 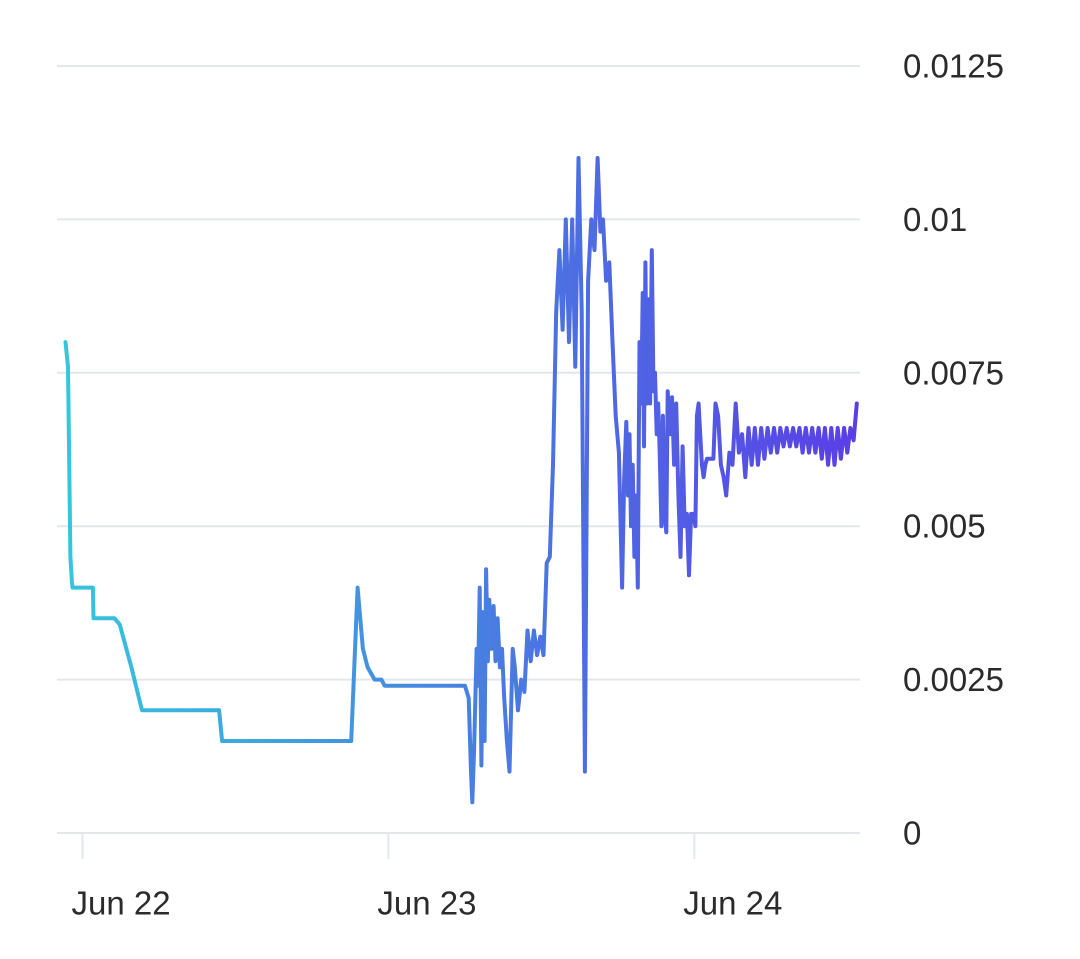 I want to click on y-tick-label: 0.0025, so click(x=953, y=679).